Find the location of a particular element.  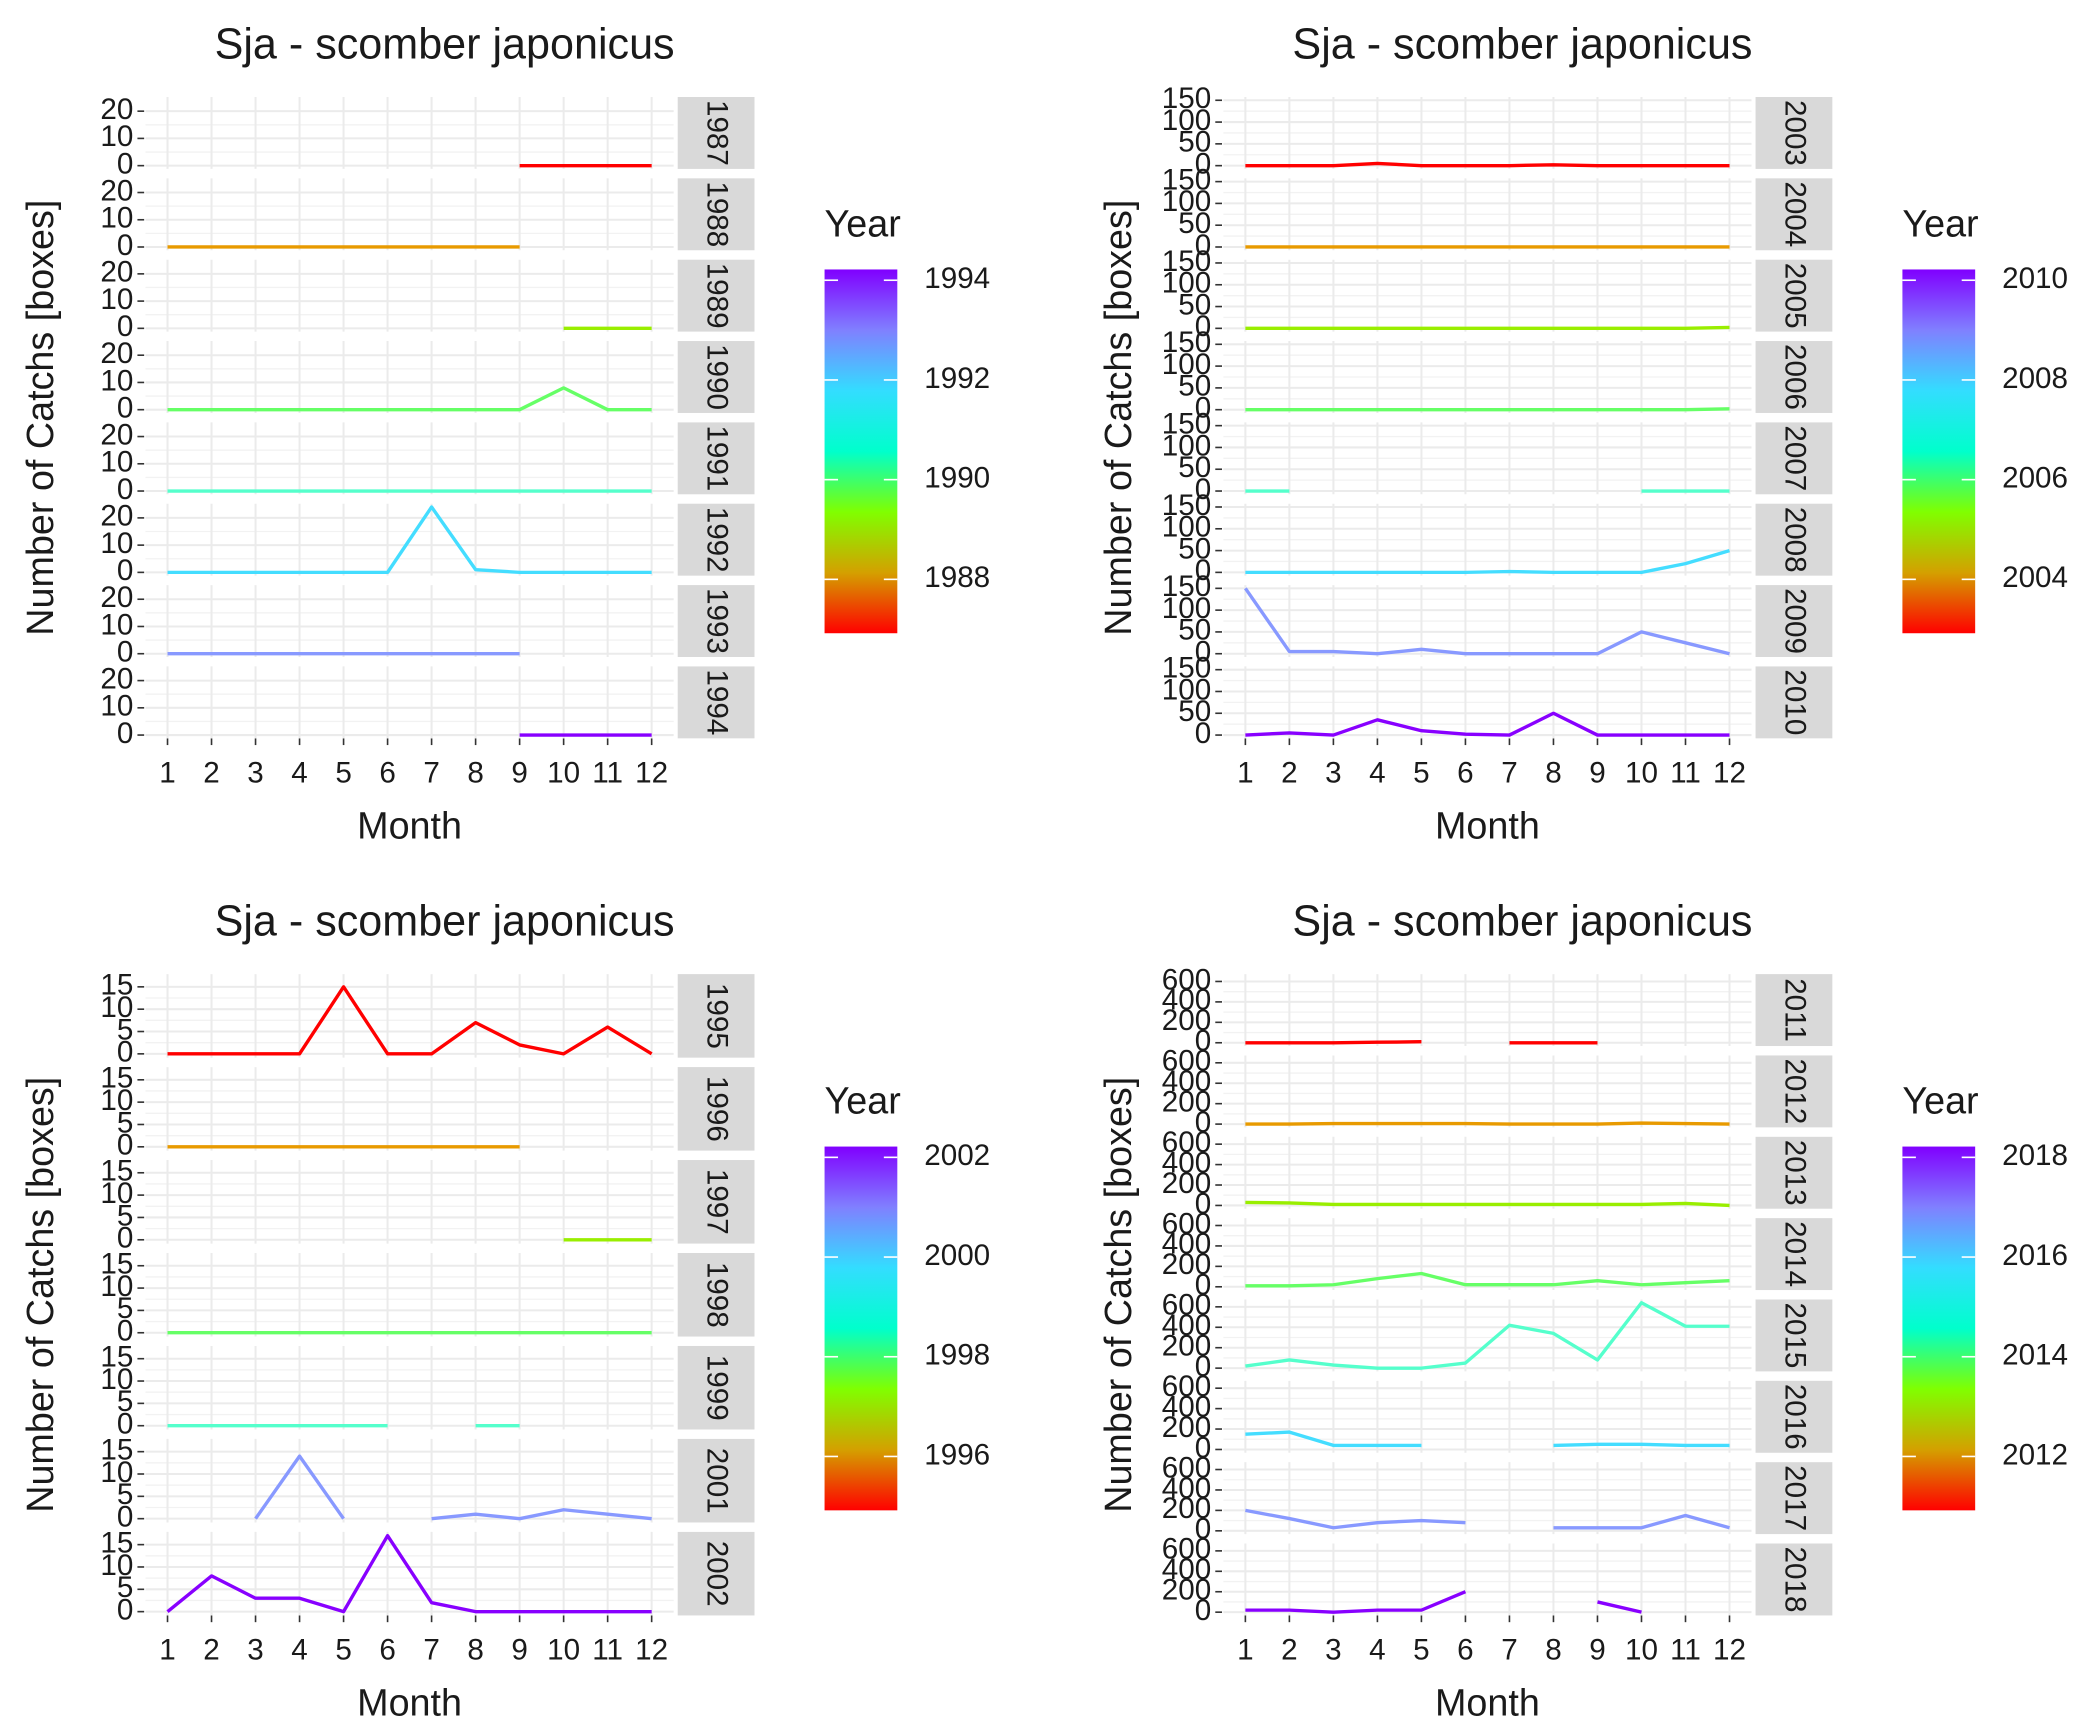

colorbar-tick-label: 2006 is located at coordinates (2035, 477).